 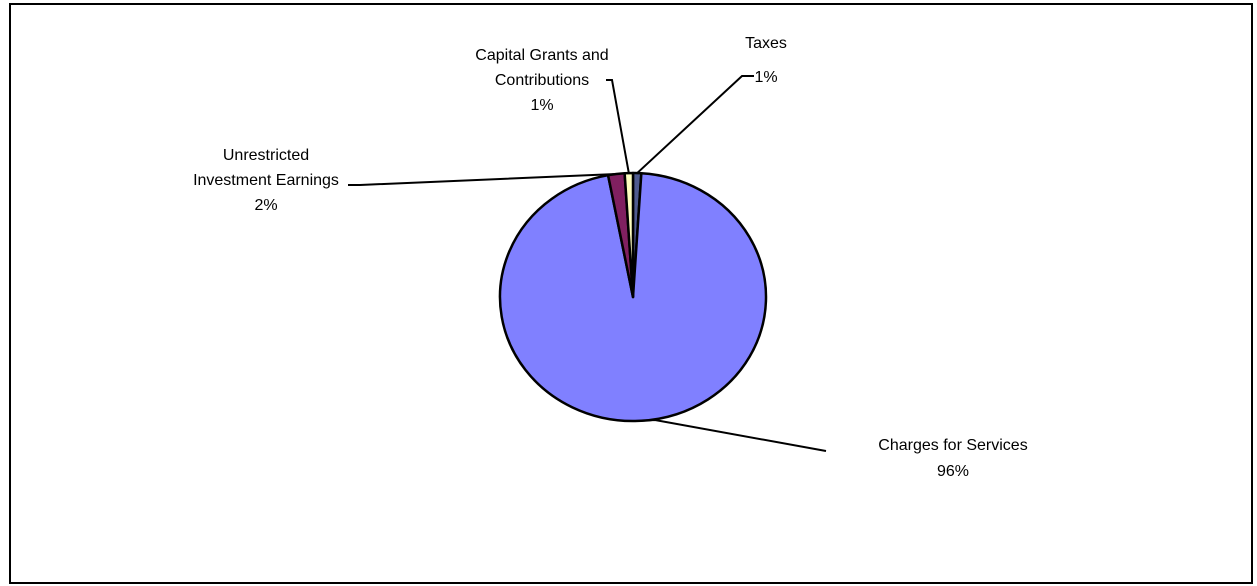 I want to click on slice-label: Charges for Services, so click(x=952, y=445).